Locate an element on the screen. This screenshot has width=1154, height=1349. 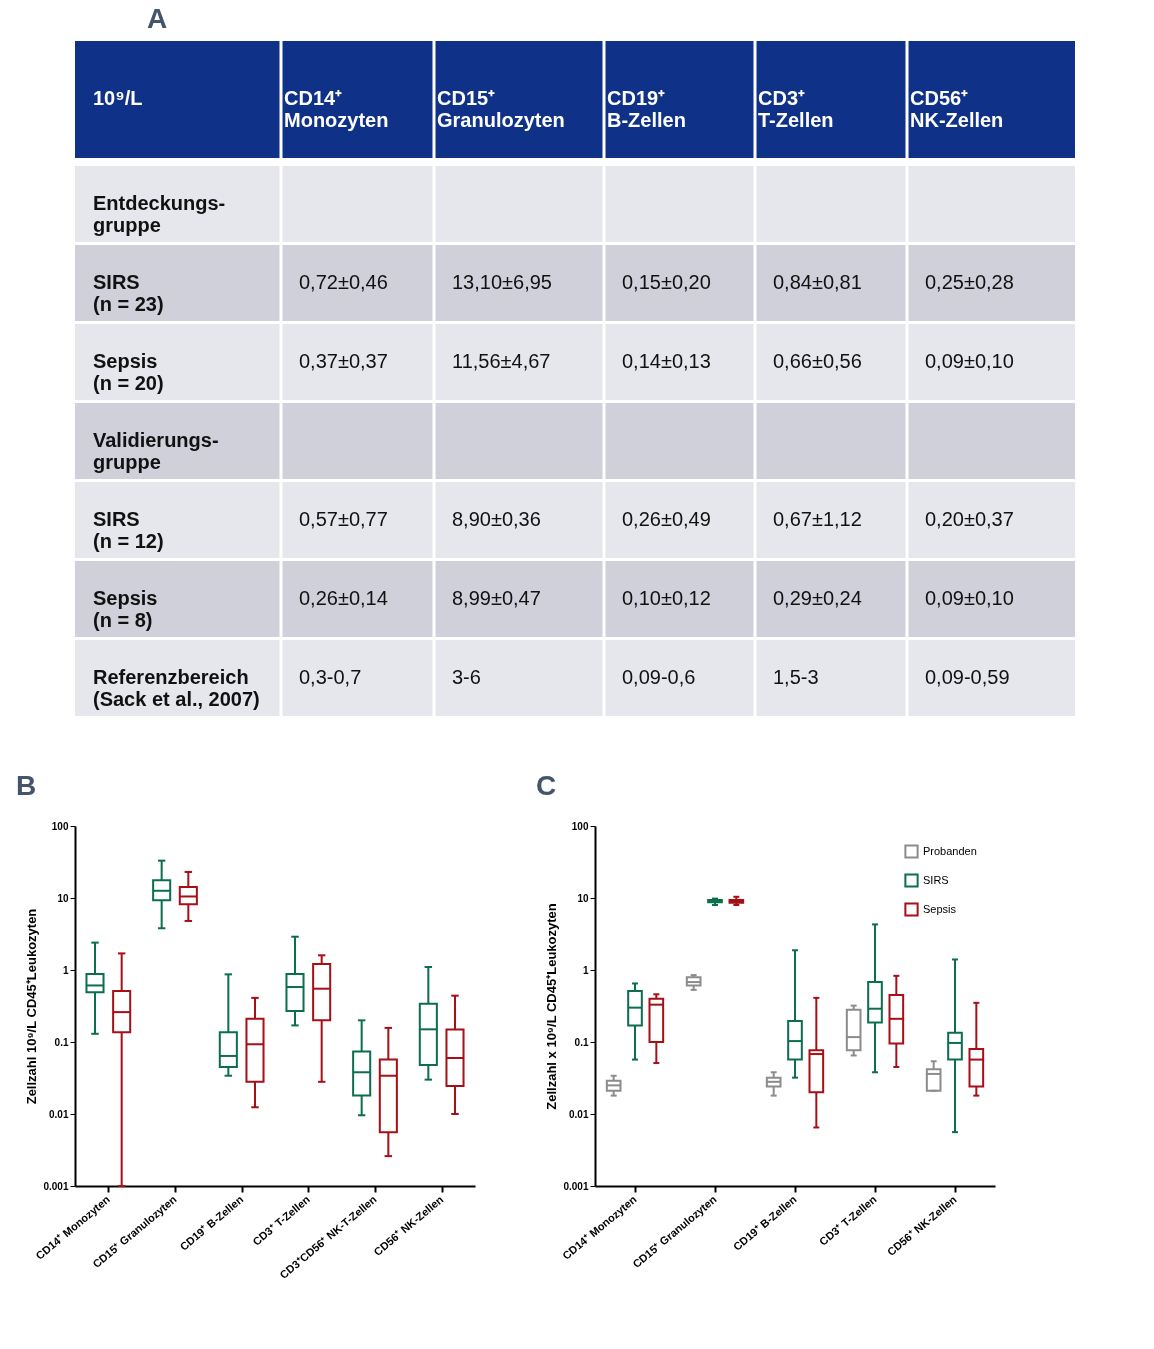
text: 0,26±0,14 is located at coordinates (343, 598).